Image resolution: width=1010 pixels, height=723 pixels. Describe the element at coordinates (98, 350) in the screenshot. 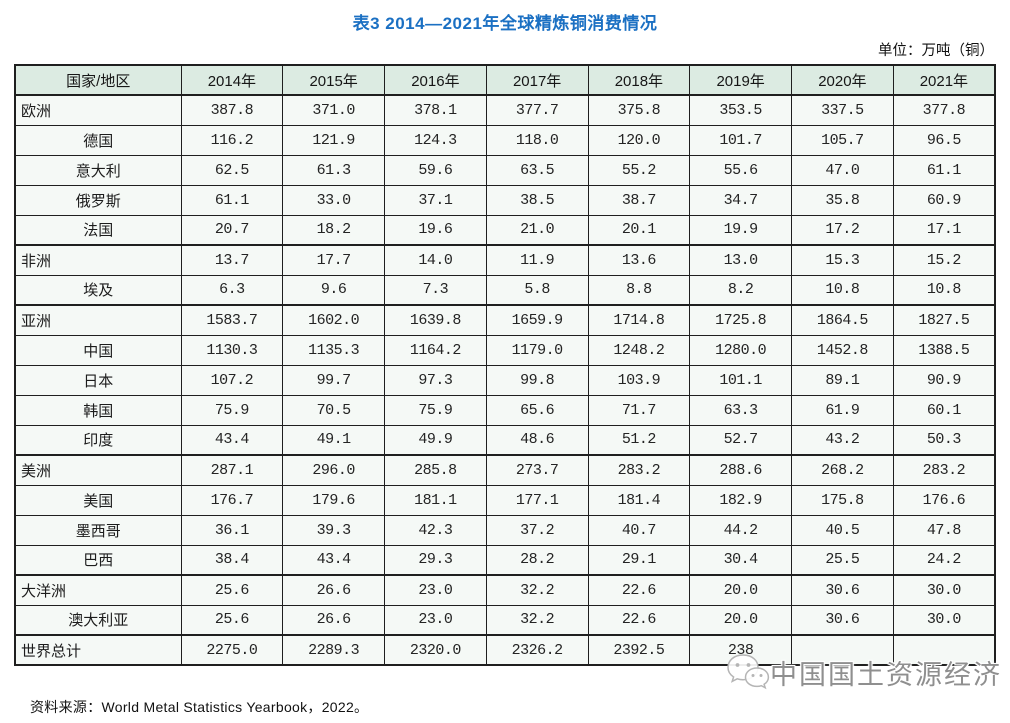

I see `row-label: 中国` at that location.